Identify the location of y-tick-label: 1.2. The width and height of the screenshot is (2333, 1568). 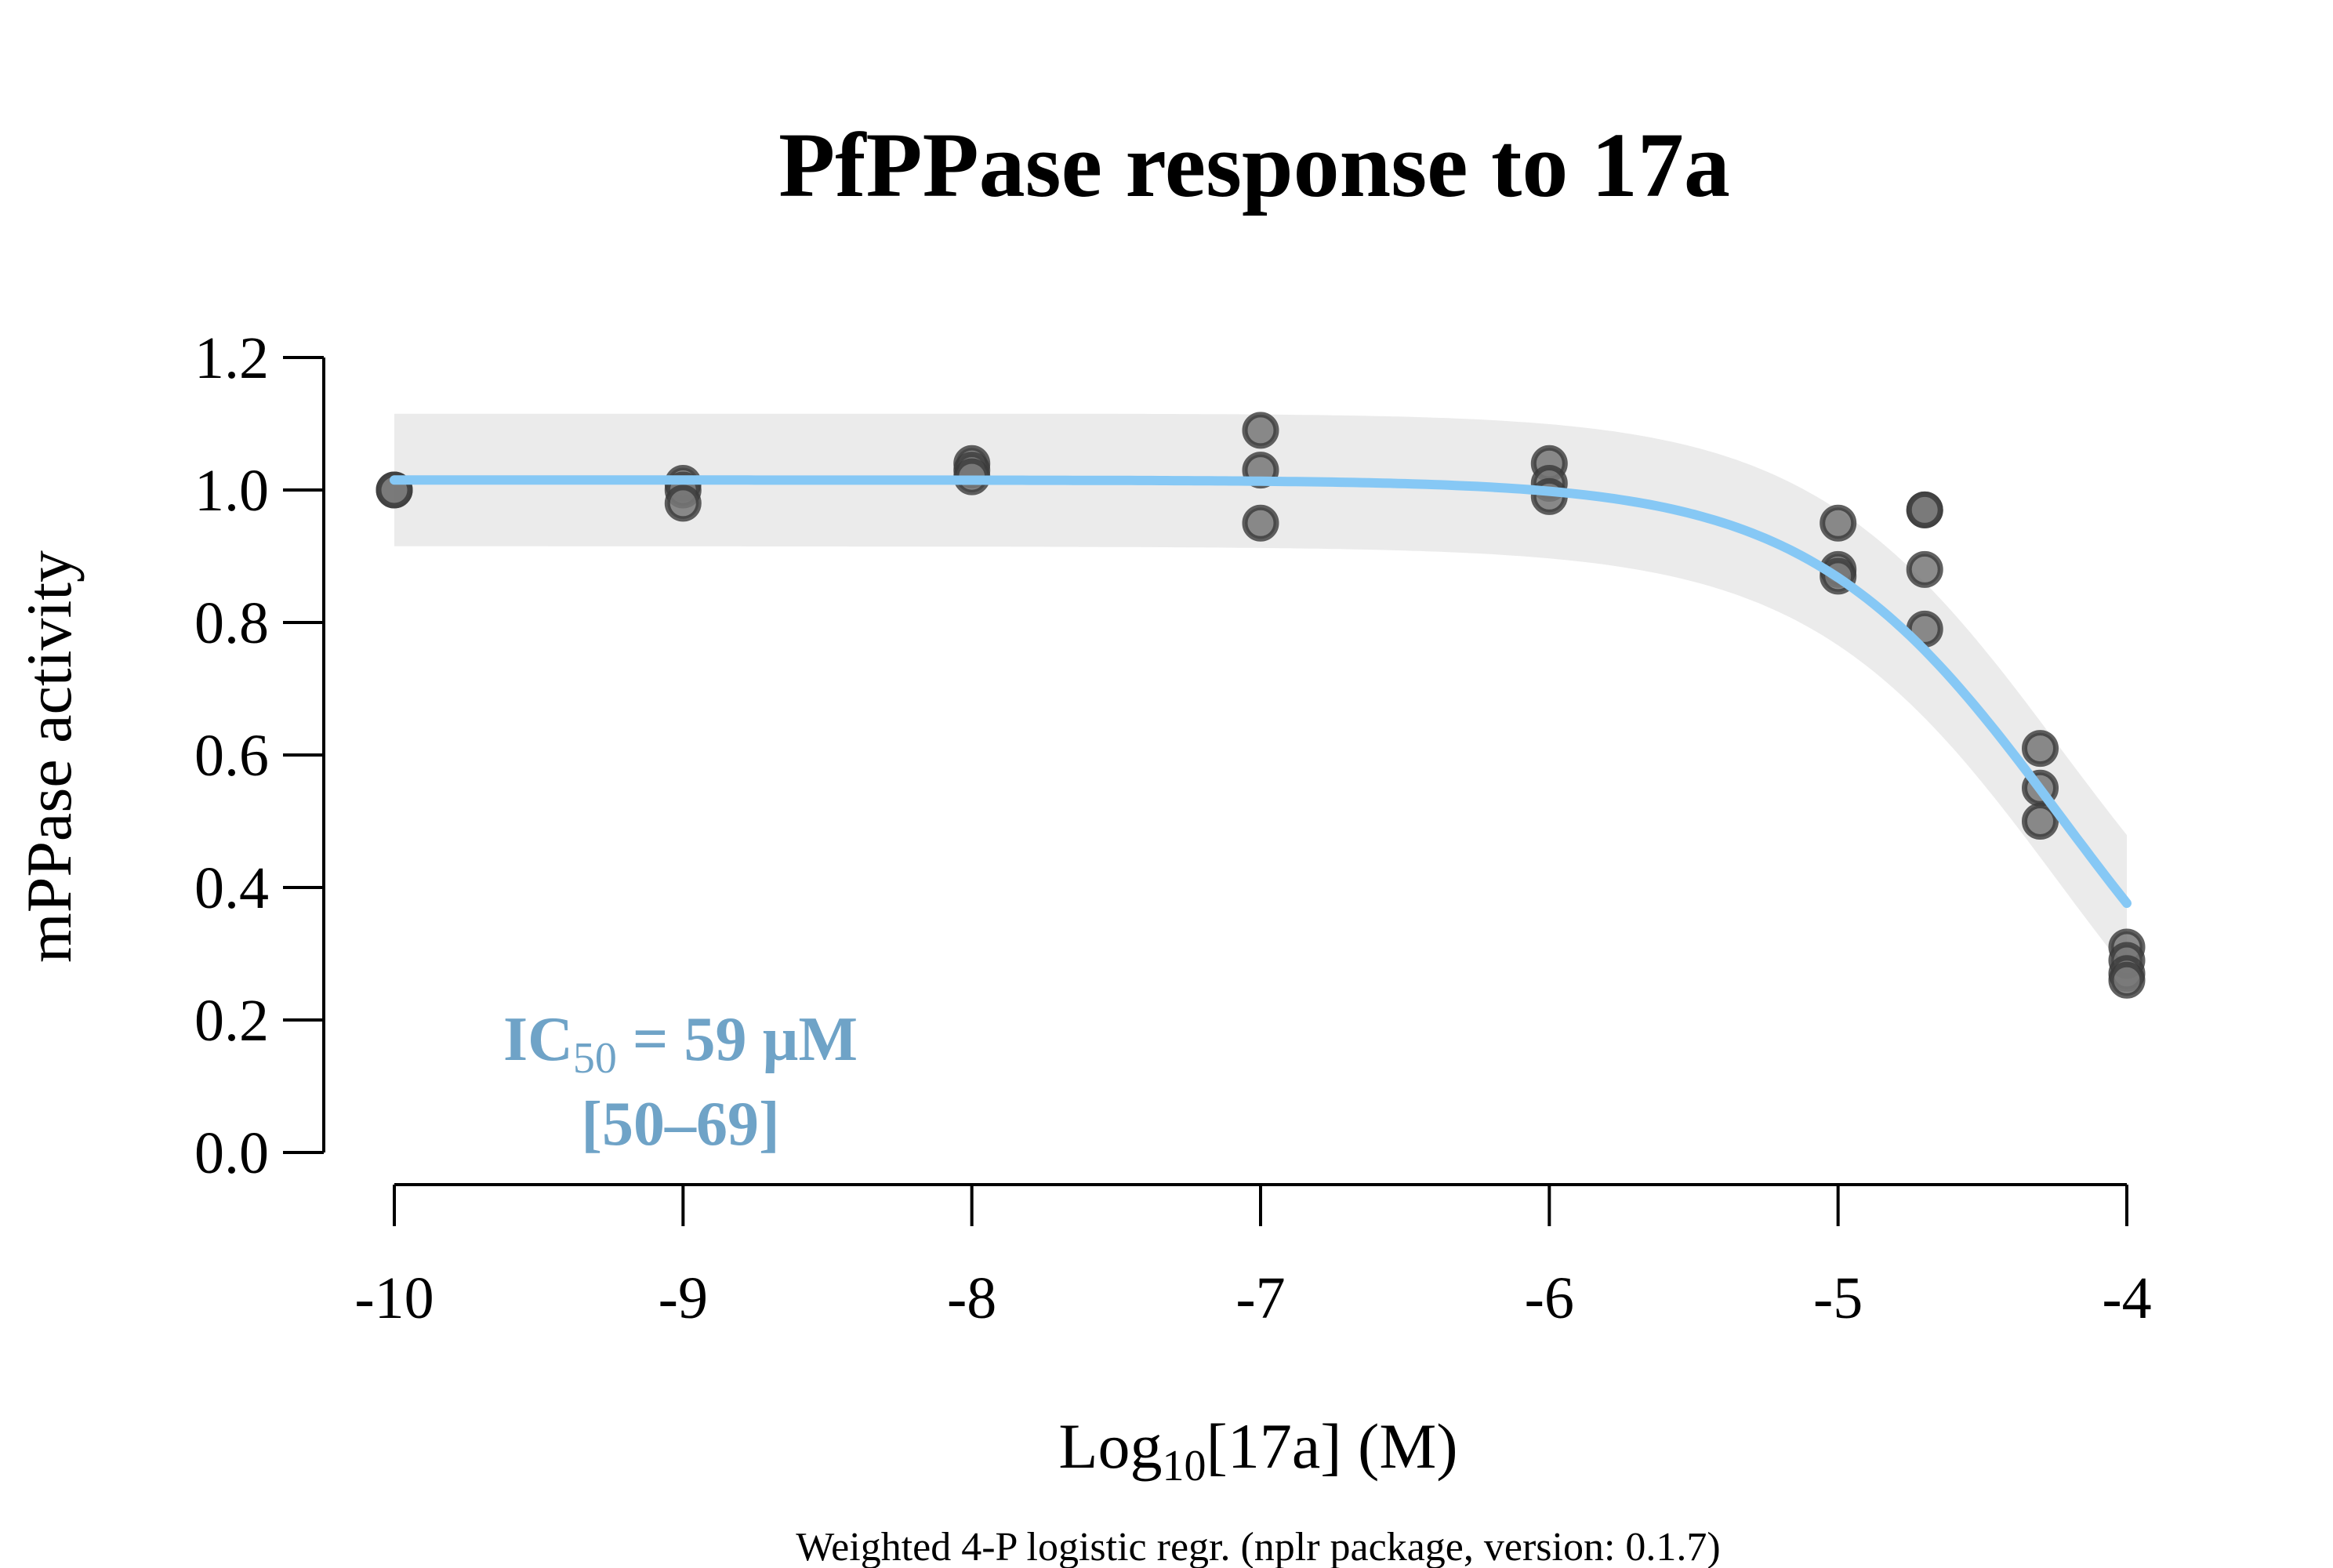
(231, 358).